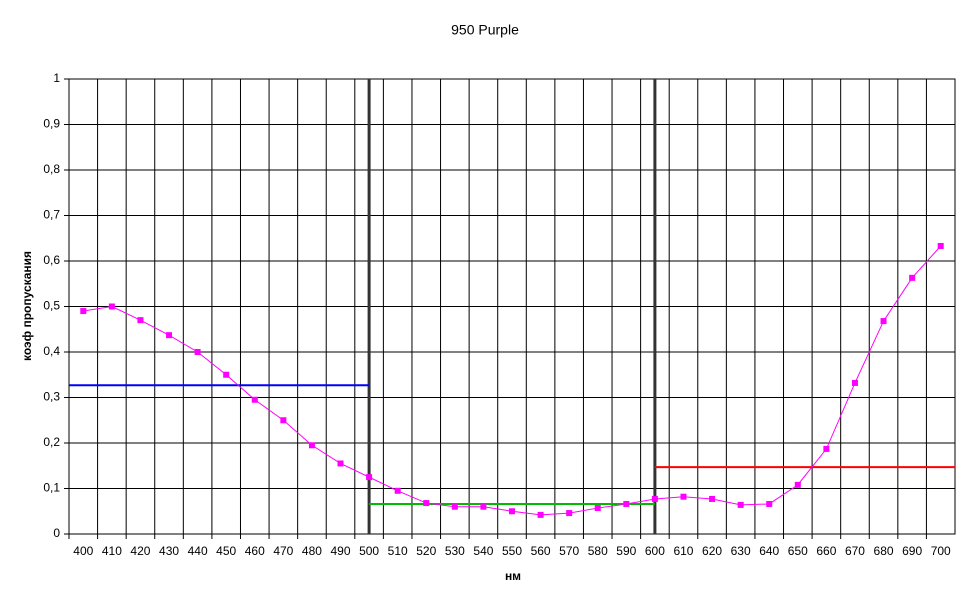  What do you see at coordinates (455, 551) in the screenshot?
I see `x-tick-label: 530` at bounding box center [455, 551].